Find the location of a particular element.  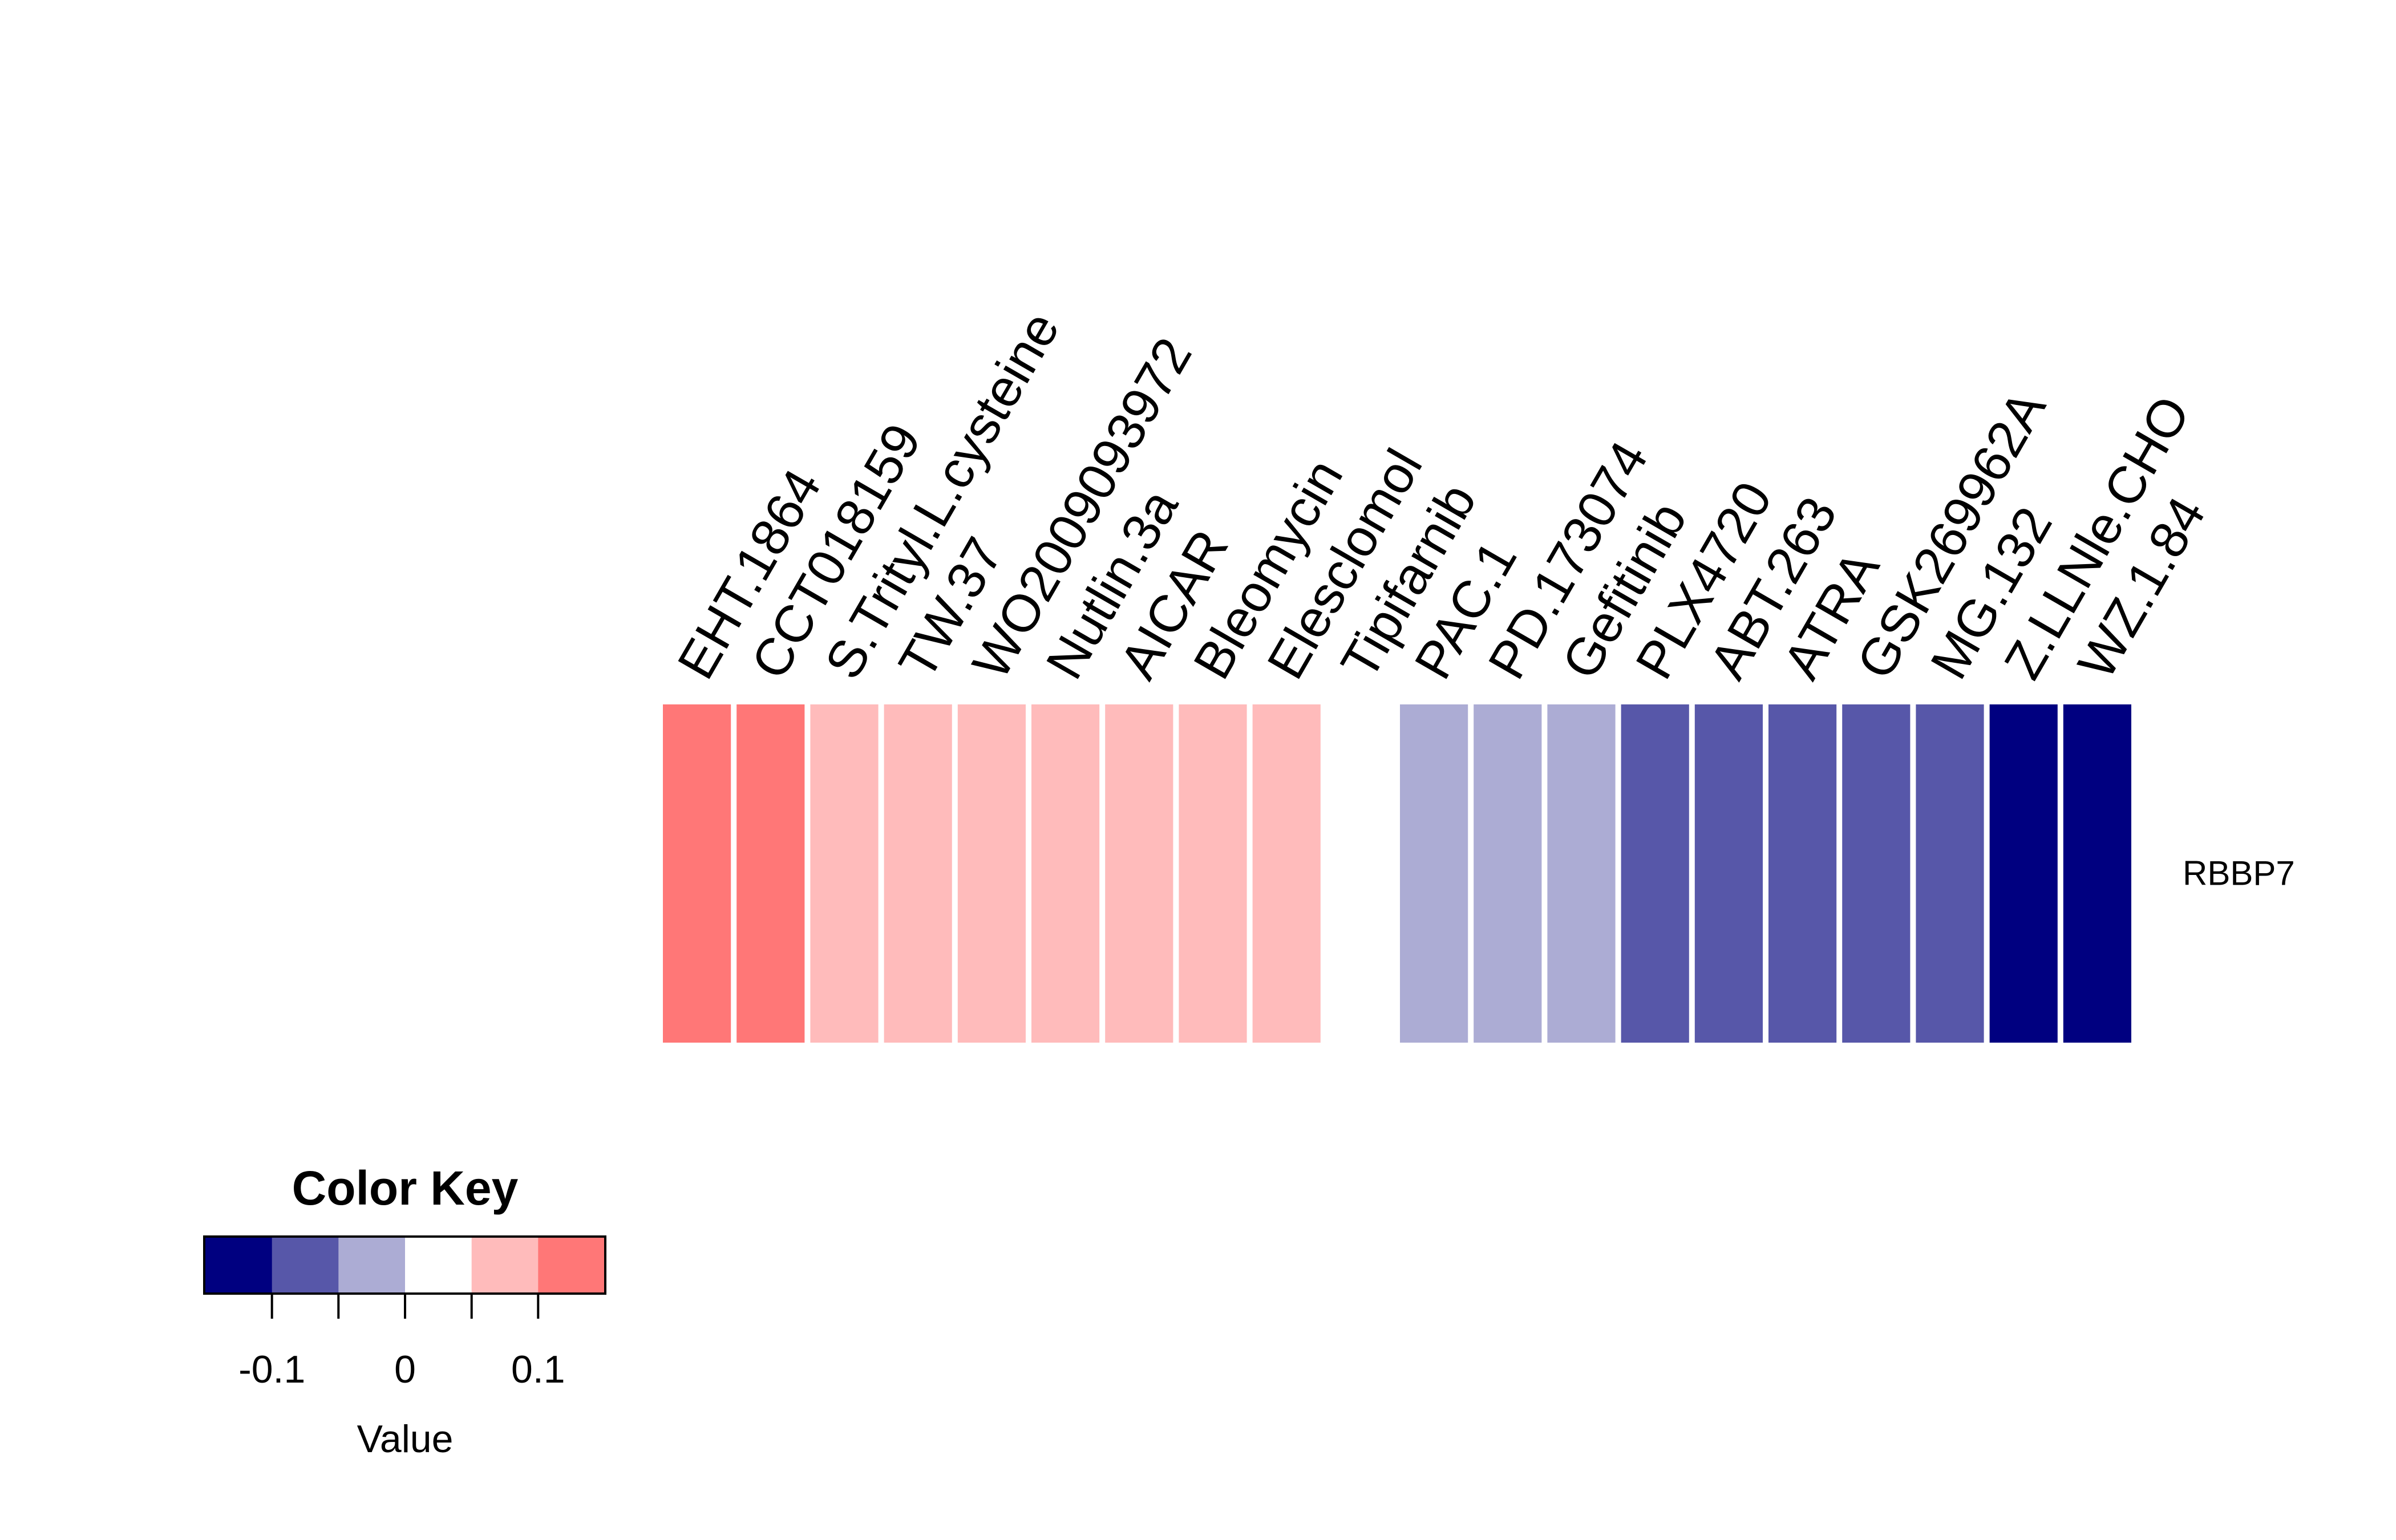

row-label: RBBP7 is located at coordinates (2239, 874).